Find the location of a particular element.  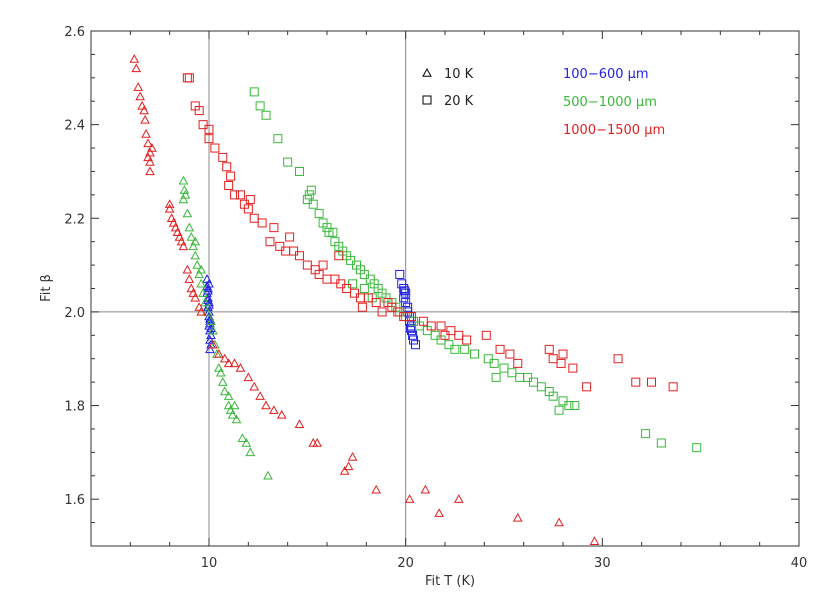

legend-band-label: 100−600 μm is located at coordinates (606, 74).